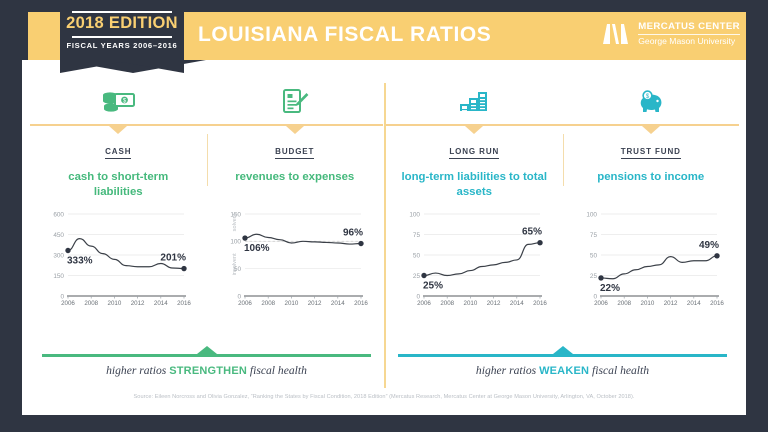  I want to click on icon-row-left: $, so click(206, 102).